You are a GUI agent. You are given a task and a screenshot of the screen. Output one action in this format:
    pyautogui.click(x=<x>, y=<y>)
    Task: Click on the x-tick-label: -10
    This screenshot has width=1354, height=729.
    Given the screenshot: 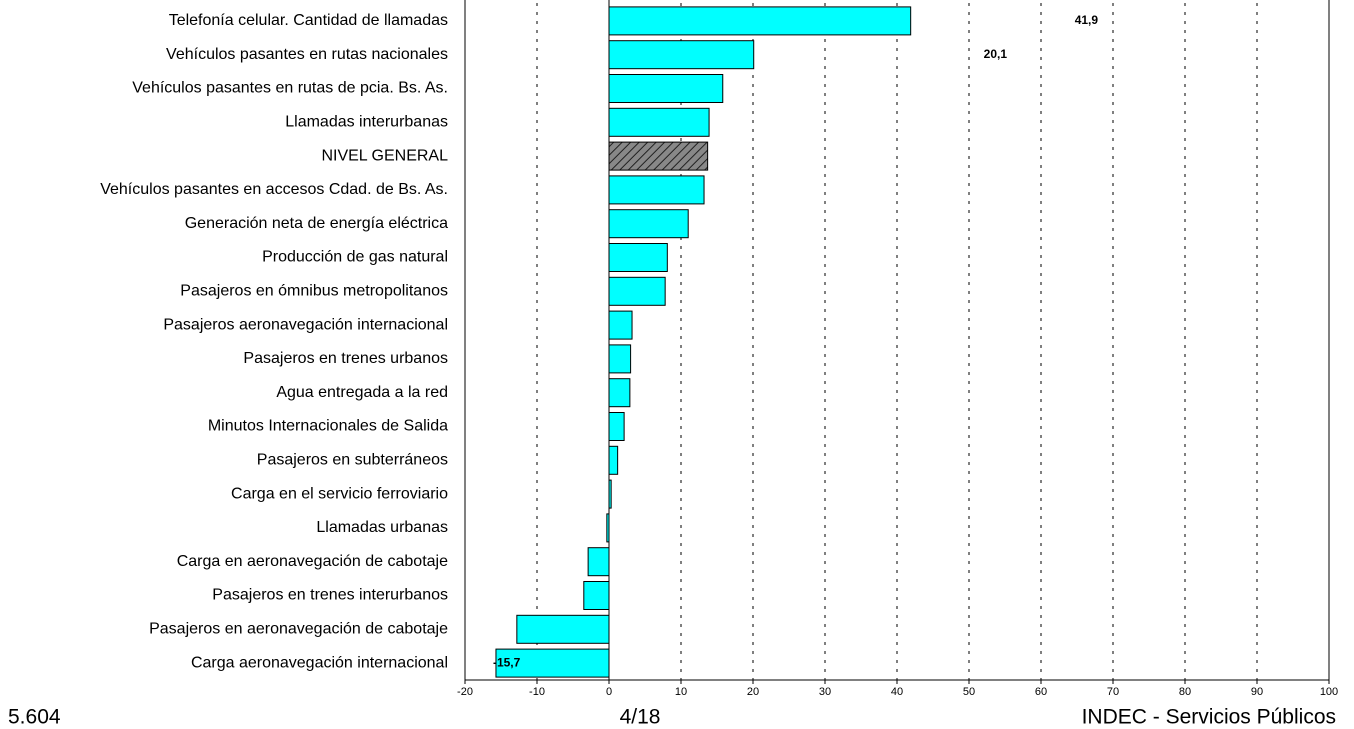 What is the action you would take?
    pyautogui.click(x=537, y=692)
    